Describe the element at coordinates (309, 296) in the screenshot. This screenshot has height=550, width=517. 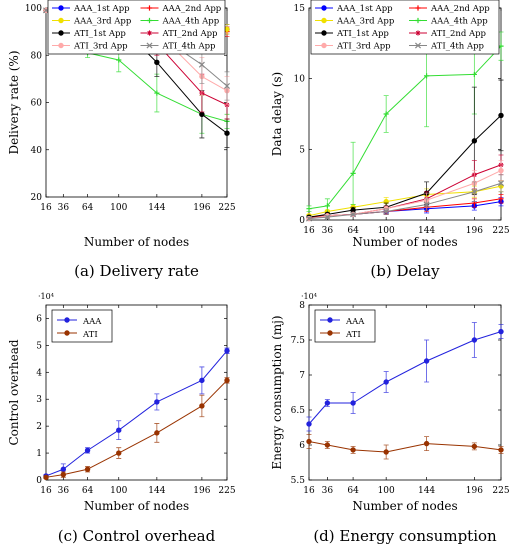
I see `y-multiplier: ·10⁴` at that location.